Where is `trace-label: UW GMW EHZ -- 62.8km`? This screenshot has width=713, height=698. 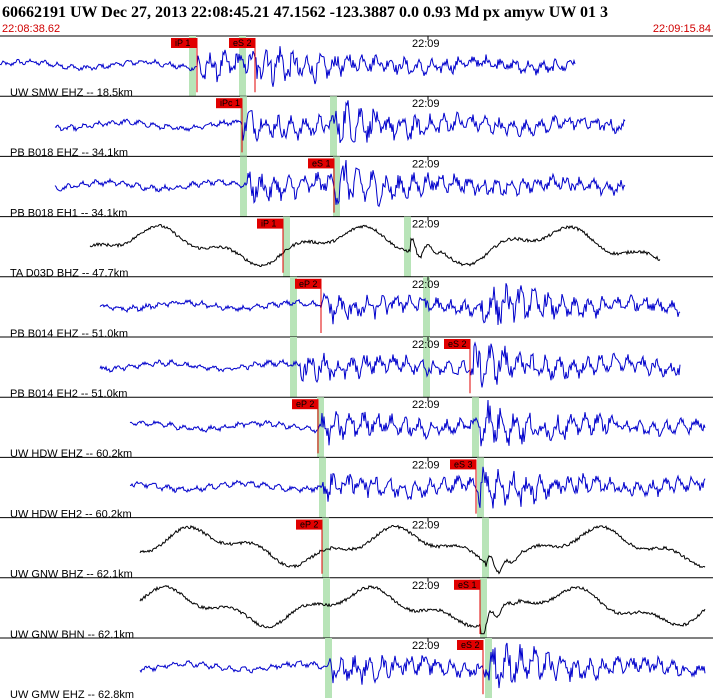
trace-label: UW GMW EHZ -- 62.8km is located at coordinates (72, 693).